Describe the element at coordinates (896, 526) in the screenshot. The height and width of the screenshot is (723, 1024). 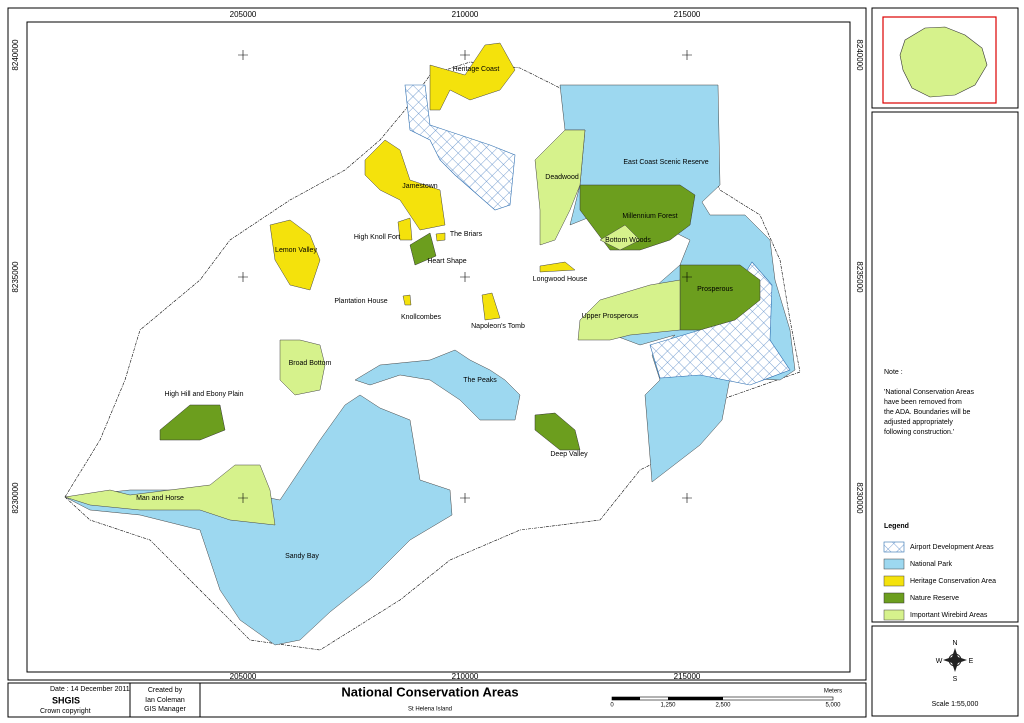
I see `legend-title: Legend` at that location.